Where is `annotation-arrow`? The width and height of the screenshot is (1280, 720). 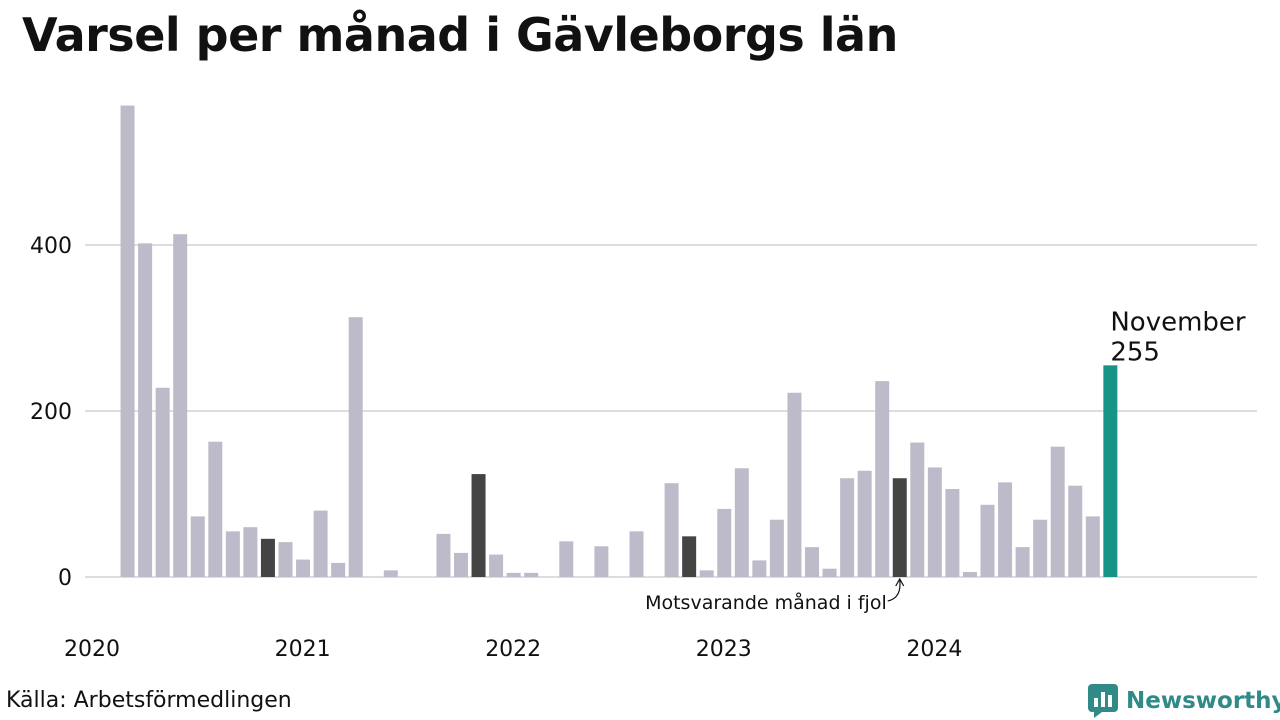
annotation-arrow is located at coordinates (894, 590).